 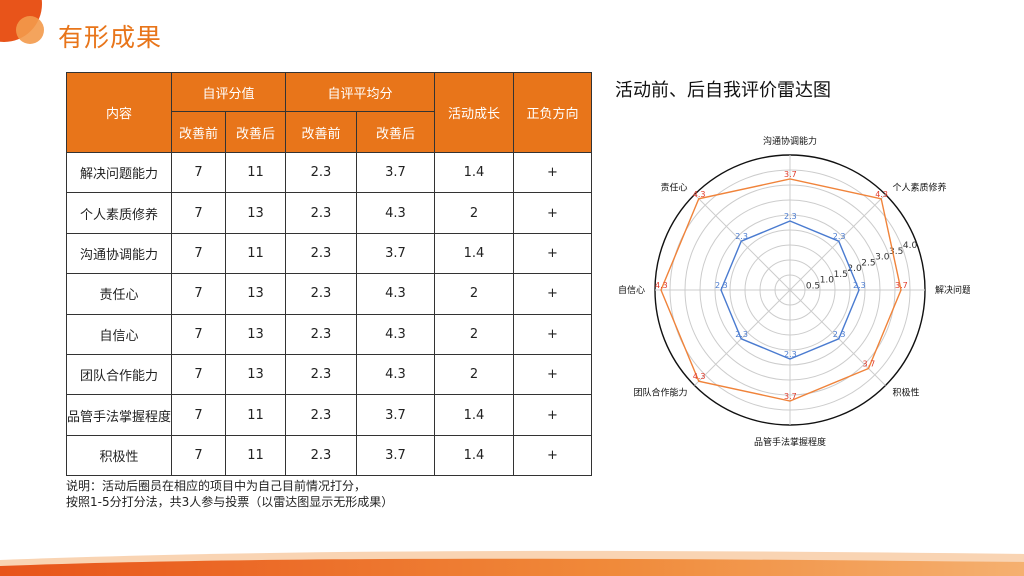 What do you see at coordinates (119, 253) in the screenshot?
I see `cell-item: 沟通协调能力` at bounding box center [119, 253].